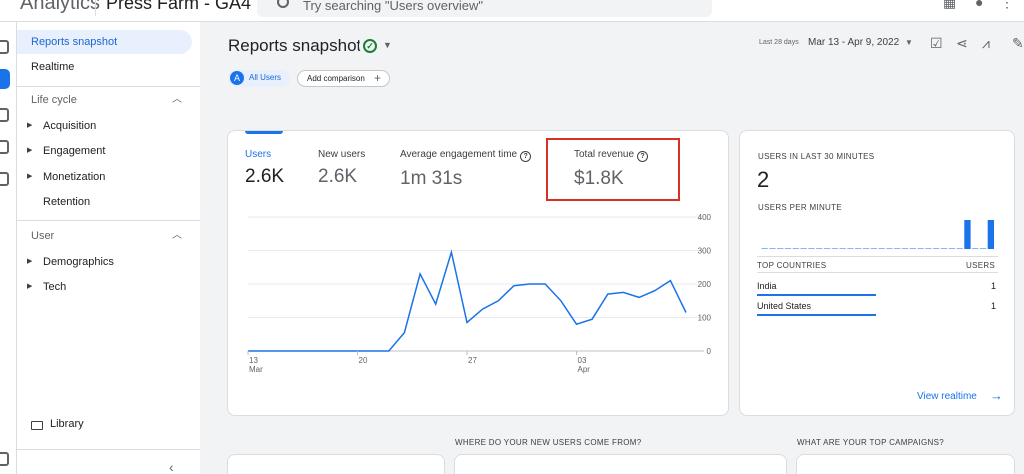 This screenshot has height=474, width=1024. I want to click on comparison-chip-all-users: A All Users, so click(259, 78).